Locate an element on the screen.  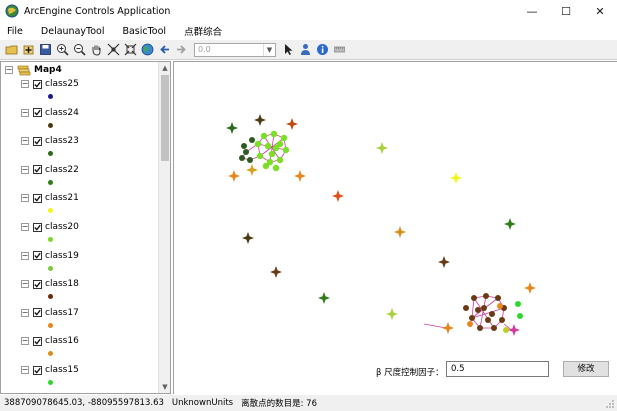
toc-root-map: − Map4 is located at coordinates (33, 70).